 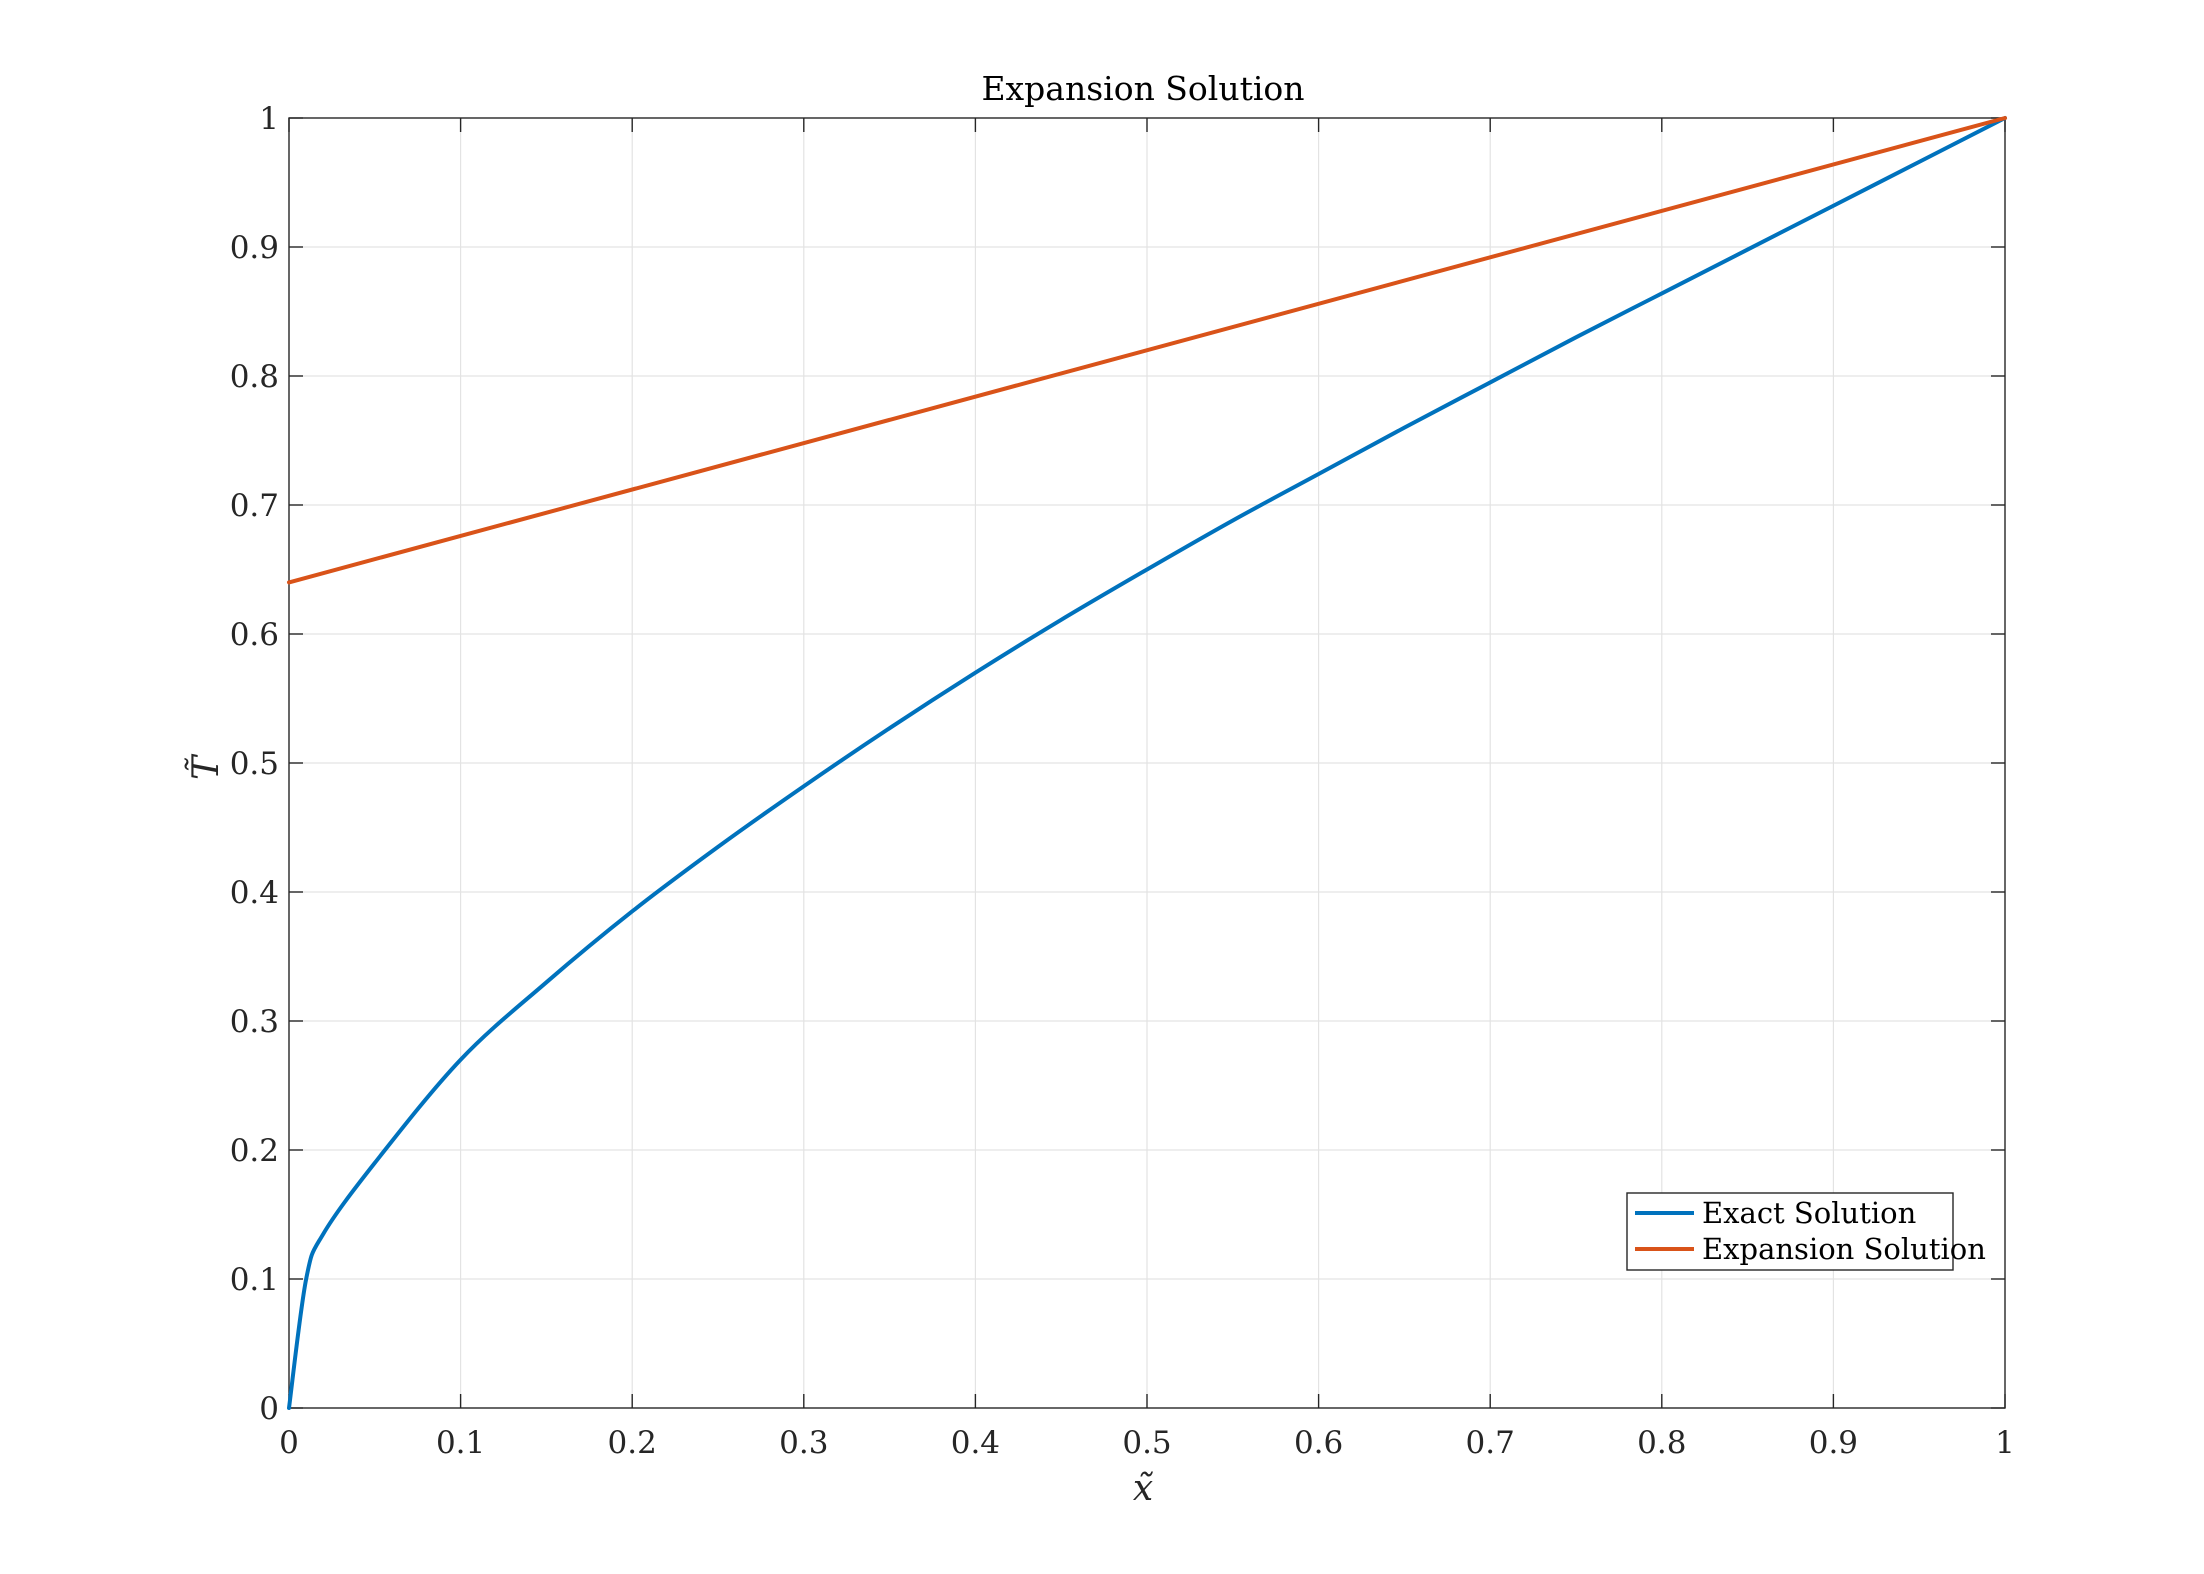 What do you see at coordinates (632, 1443) in the screenshot?
I see `x-tick-label: 0.2` at bounding box center [632, 1443].